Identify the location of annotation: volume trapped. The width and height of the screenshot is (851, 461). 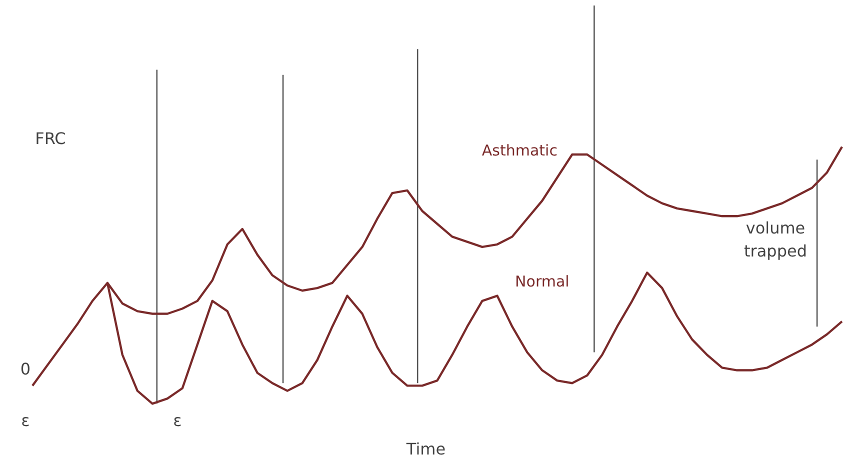
(775, 239).